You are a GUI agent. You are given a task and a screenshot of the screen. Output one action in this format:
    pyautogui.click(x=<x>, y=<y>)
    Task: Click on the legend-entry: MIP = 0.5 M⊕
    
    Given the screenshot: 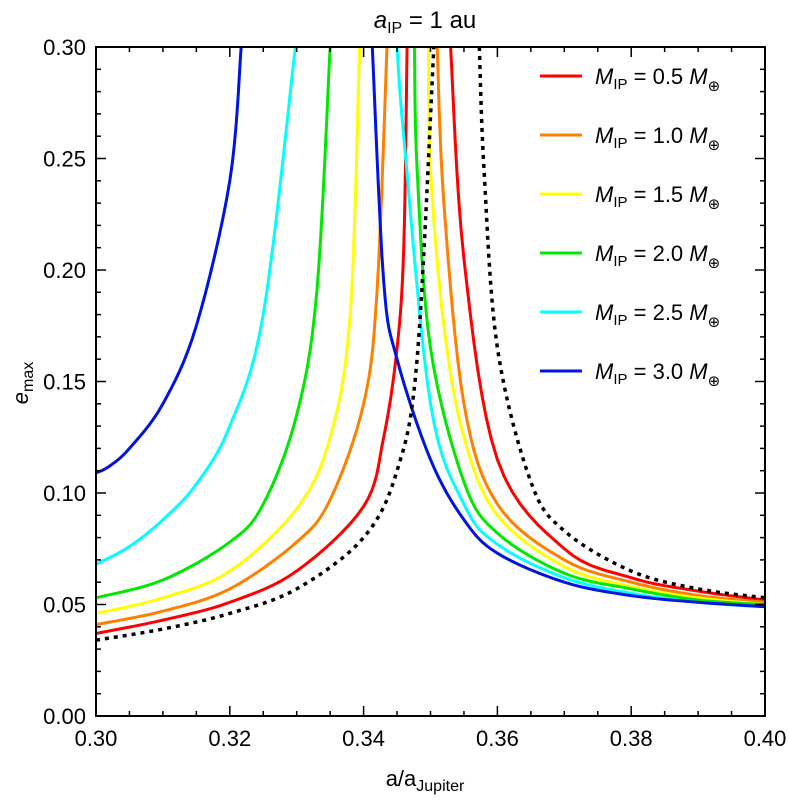 What is the action you would take?
    pyautogui.click(x=657, y=79)
    